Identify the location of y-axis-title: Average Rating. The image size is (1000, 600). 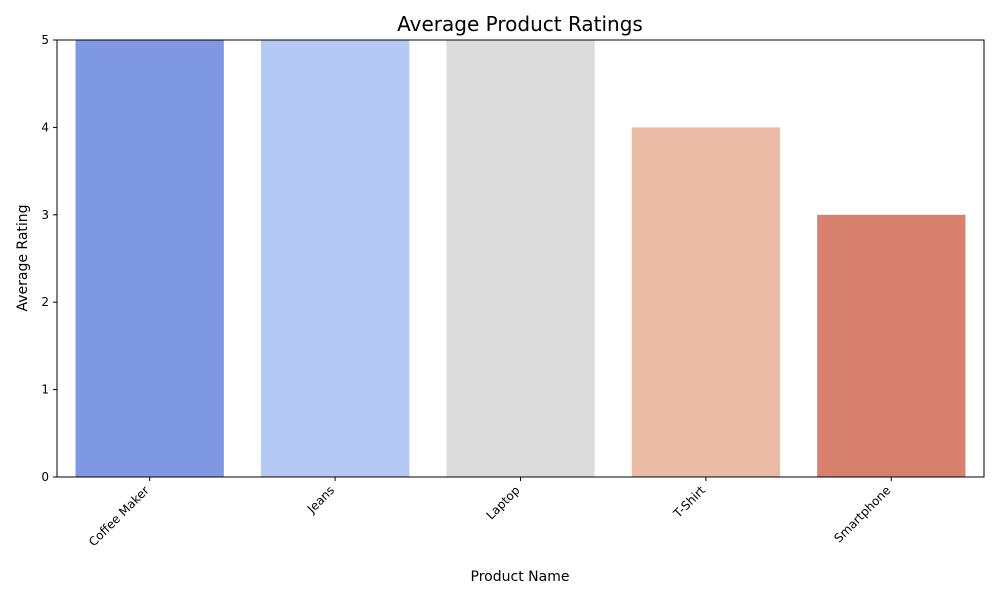
(23, 257).